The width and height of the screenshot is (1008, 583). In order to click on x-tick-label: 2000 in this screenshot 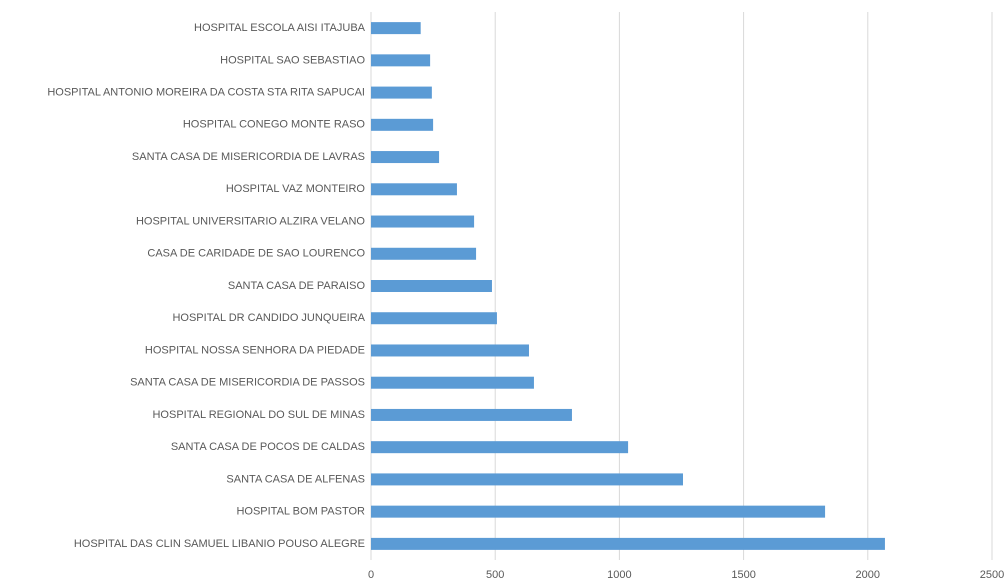, I will do `click(868, 575)`.